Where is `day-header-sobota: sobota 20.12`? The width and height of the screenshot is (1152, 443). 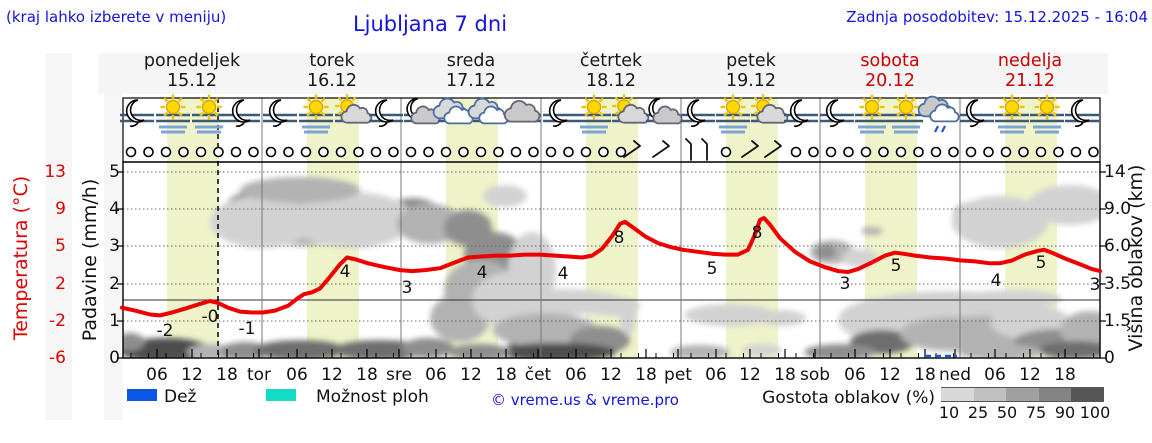 day-header-sobota: sobota 20.12 is located at coordinates (890, 71).